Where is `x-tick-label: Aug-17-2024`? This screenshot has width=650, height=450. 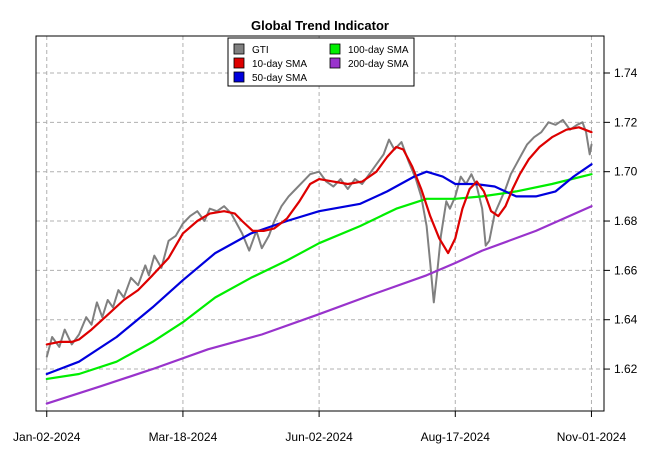
x-tick-label: Aug-17-2024 is located at coordinates (456, 437).